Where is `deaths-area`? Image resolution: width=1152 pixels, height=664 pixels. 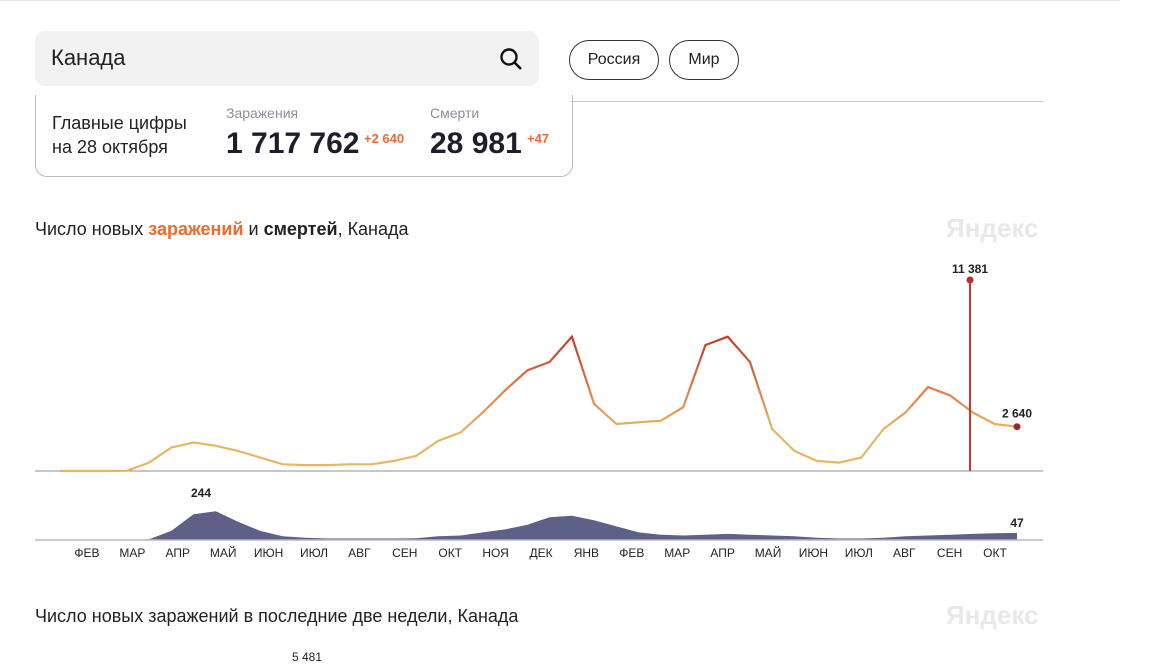 deaths-area is located at coordinates (538, 525).